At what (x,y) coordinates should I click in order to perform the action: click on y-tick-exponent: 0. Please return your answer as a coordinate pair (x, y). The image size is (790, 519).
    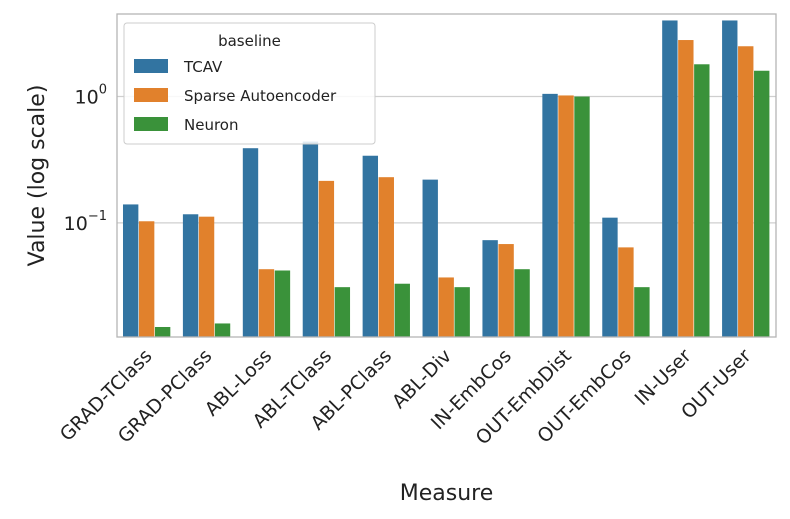
    Looking at the image, I should click on (103, 90).